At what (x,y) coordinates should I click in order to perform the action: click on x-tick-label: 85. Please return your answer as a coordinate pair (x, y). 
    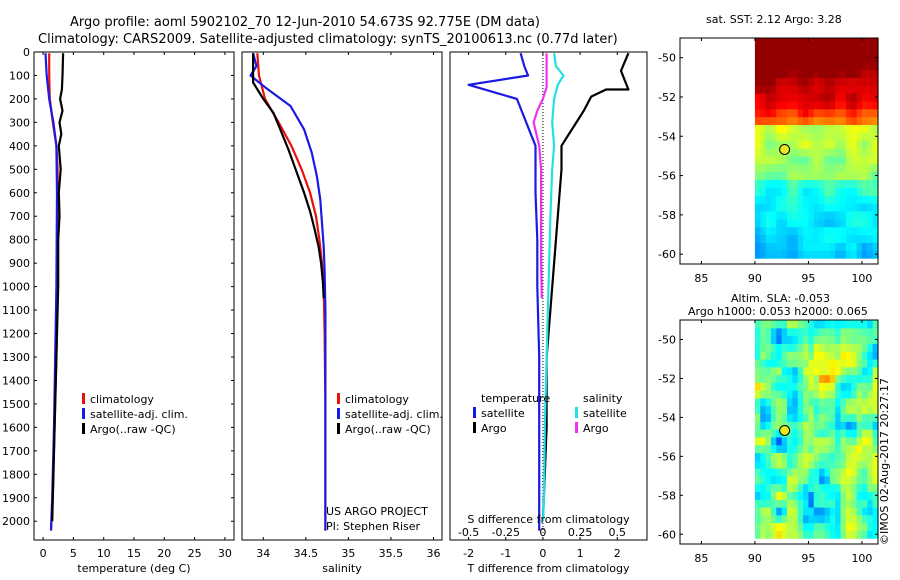
    Looking at the image, I should click on (701, 278).